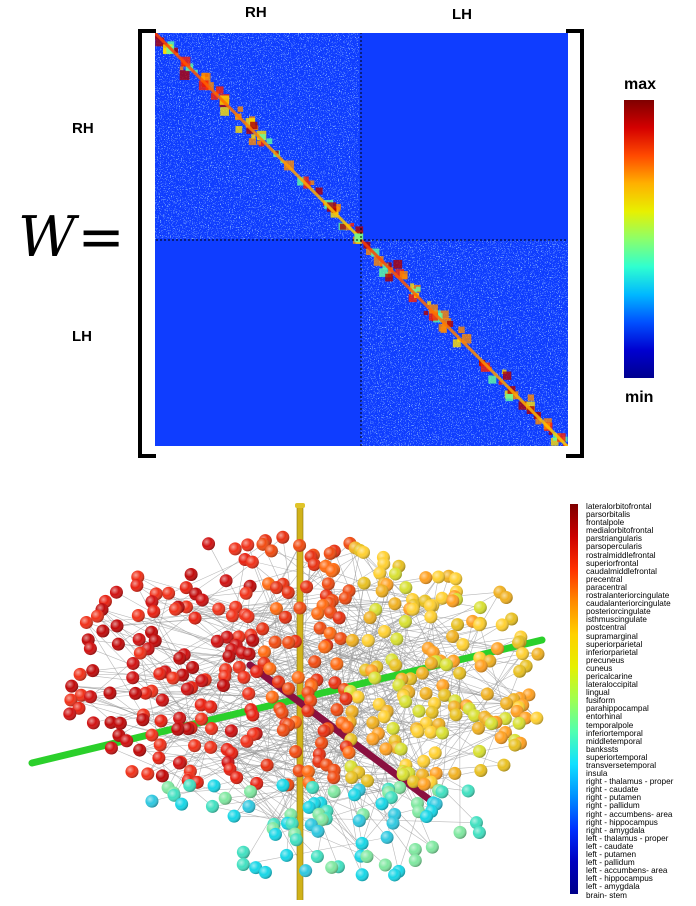 This screenshot has height=906, width=696. What do you see at coordinates (604, 579) in the screenshot?
I see `region-legend-item: precentral` at bounding box center [604, 579].